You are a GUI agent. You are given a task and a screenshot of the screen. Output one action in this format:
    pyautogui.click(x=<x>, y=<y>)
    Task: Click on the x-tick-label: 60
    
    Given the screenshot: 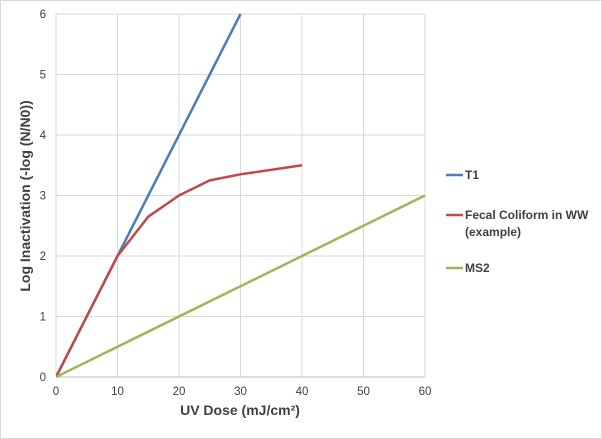 What is the action you would take?
    pyautogui.click(x=425, y=392)
    